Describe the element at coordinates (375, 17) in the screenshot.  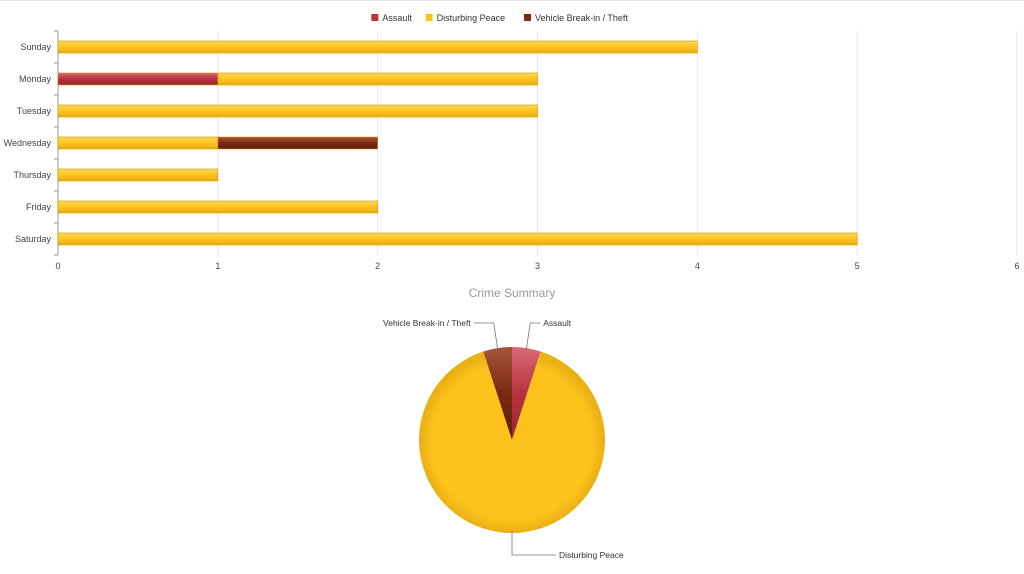
I see `legend-swatch-assault` at that location.